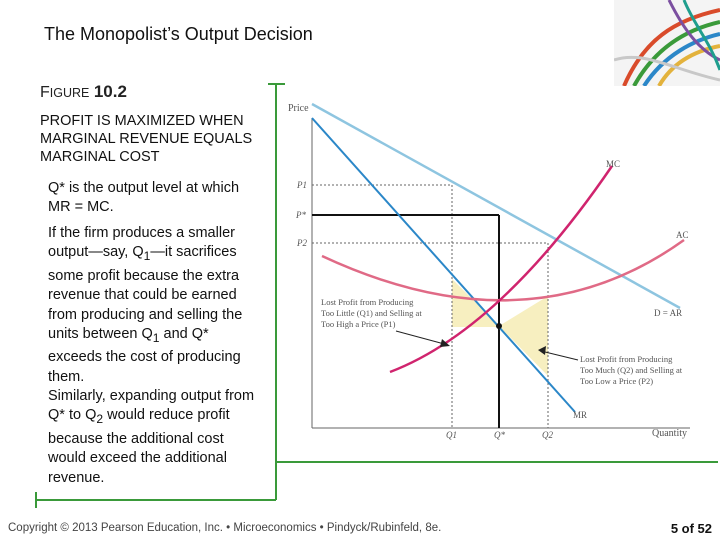 This screenshot has width=720, height=540. What do you see at coordinates (682, 235) in the screenshot?
I see `ac-label: AC` at bounding box center [682, 235].